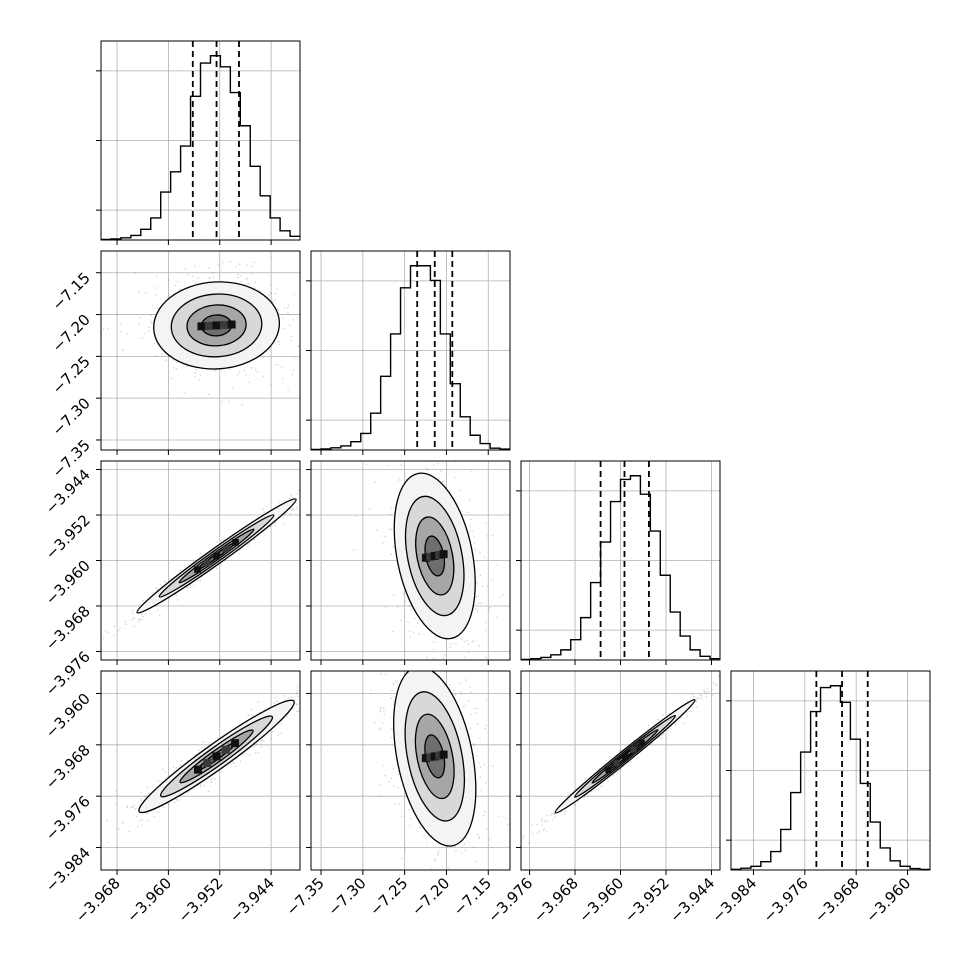 The image size is (970, 970). What do you see at coordinates (68, 716) in the screenshot?
I see `y-tick-label-3-3: −3.960` at bounding box center [68, 716].